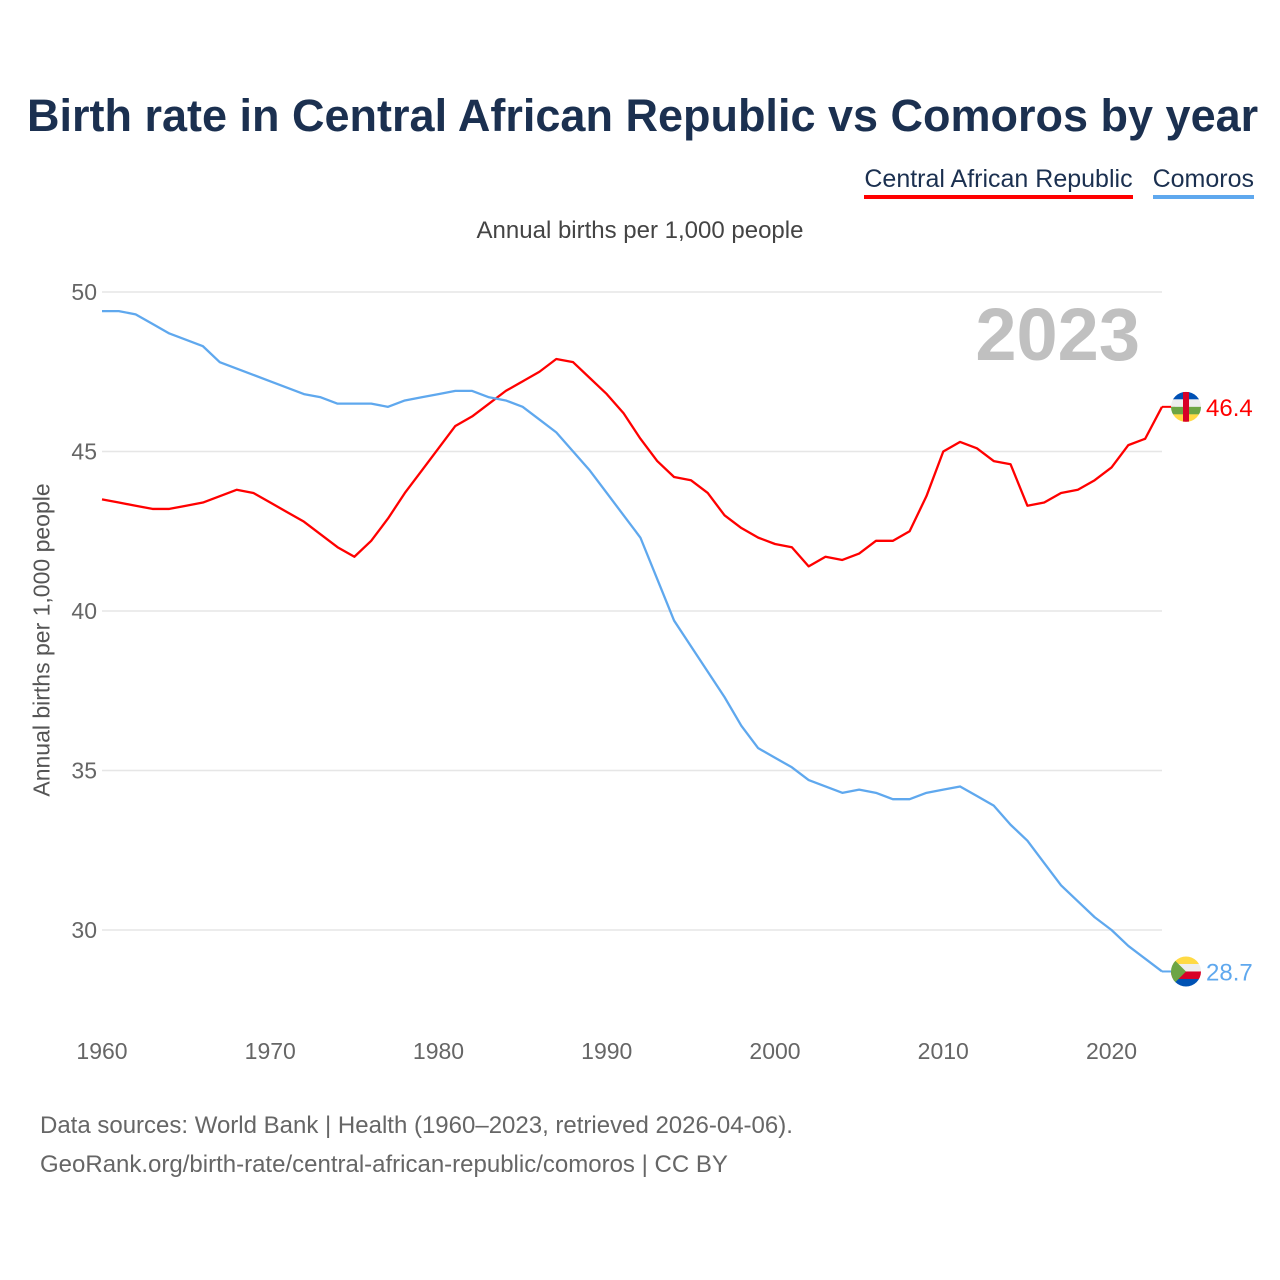 Image resolution: width=1280 pixels, height=1280 pixels. What do you see at coordinates (101, 1051) in the screenshot?
I see `x-tick-label: 1960` at bounding box center [101, 1051].